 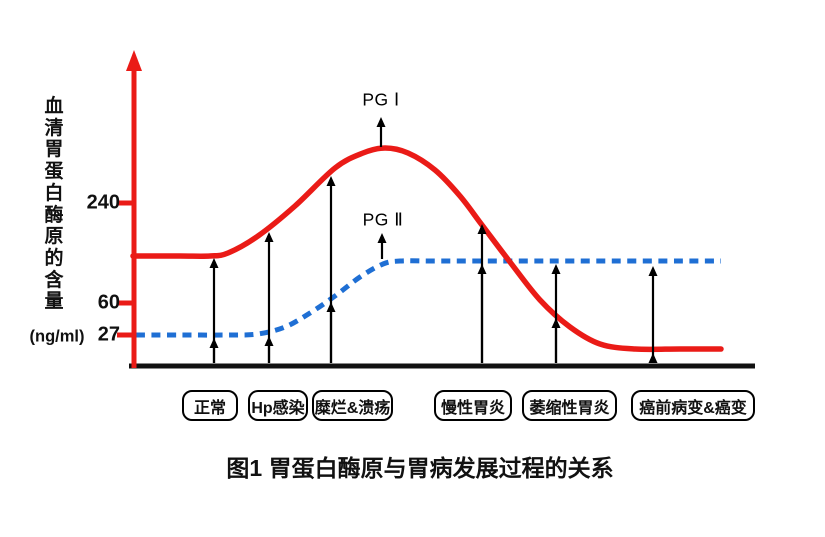 I want to click on category-box: 萎缩性胃炎, so click(x=569, y=405).